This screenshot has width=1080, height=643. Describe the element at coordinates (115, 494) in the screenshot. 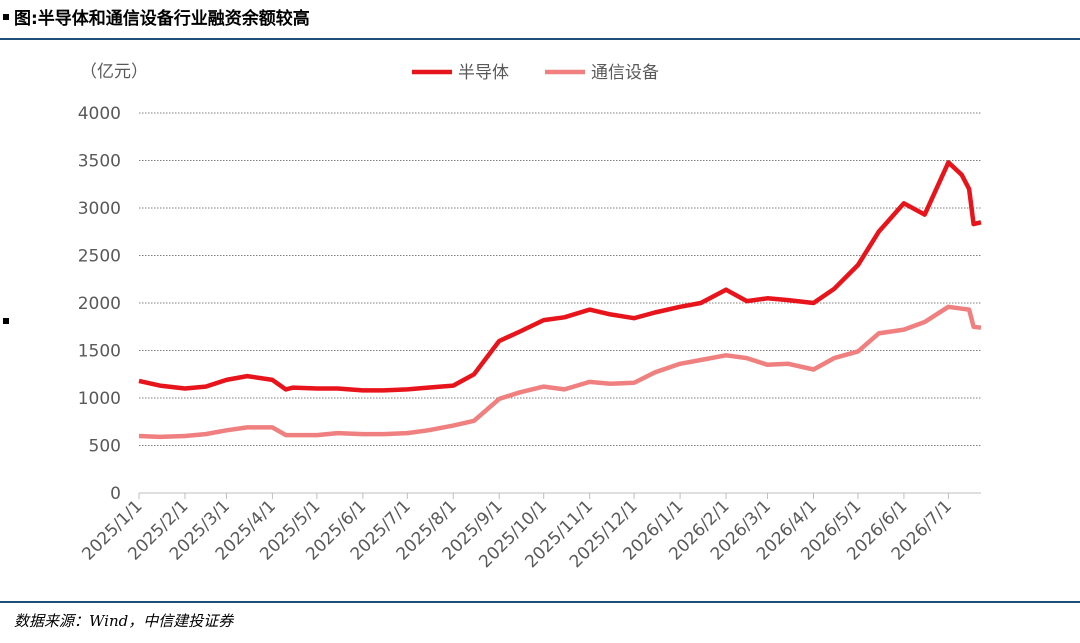

I see `y-tick-label: 0` at that location.